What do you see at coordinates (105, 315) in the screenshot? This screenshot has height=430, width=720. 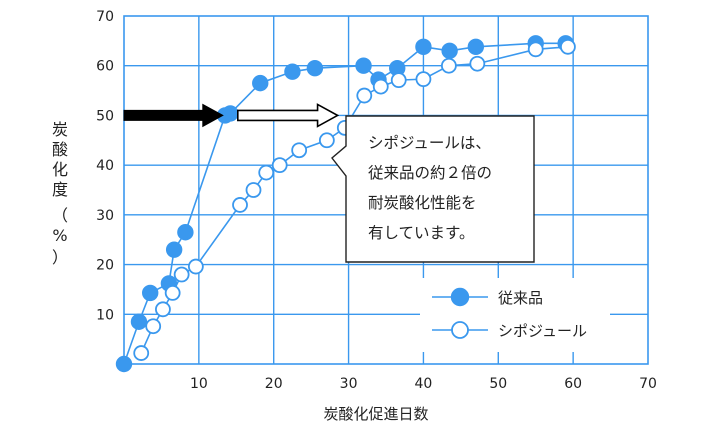 I see `y-tick-label: 10` at bounding box center [105, 315].